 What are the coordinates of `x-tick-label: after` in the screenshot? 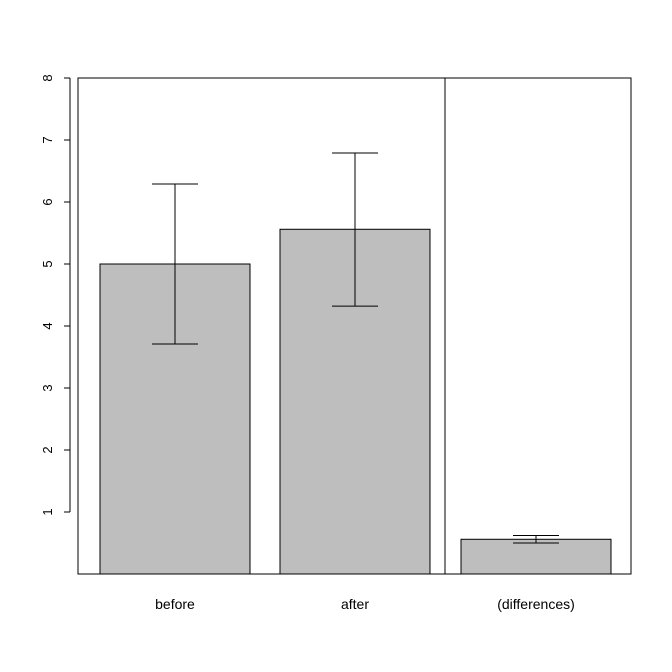 It's located at (355, 604).